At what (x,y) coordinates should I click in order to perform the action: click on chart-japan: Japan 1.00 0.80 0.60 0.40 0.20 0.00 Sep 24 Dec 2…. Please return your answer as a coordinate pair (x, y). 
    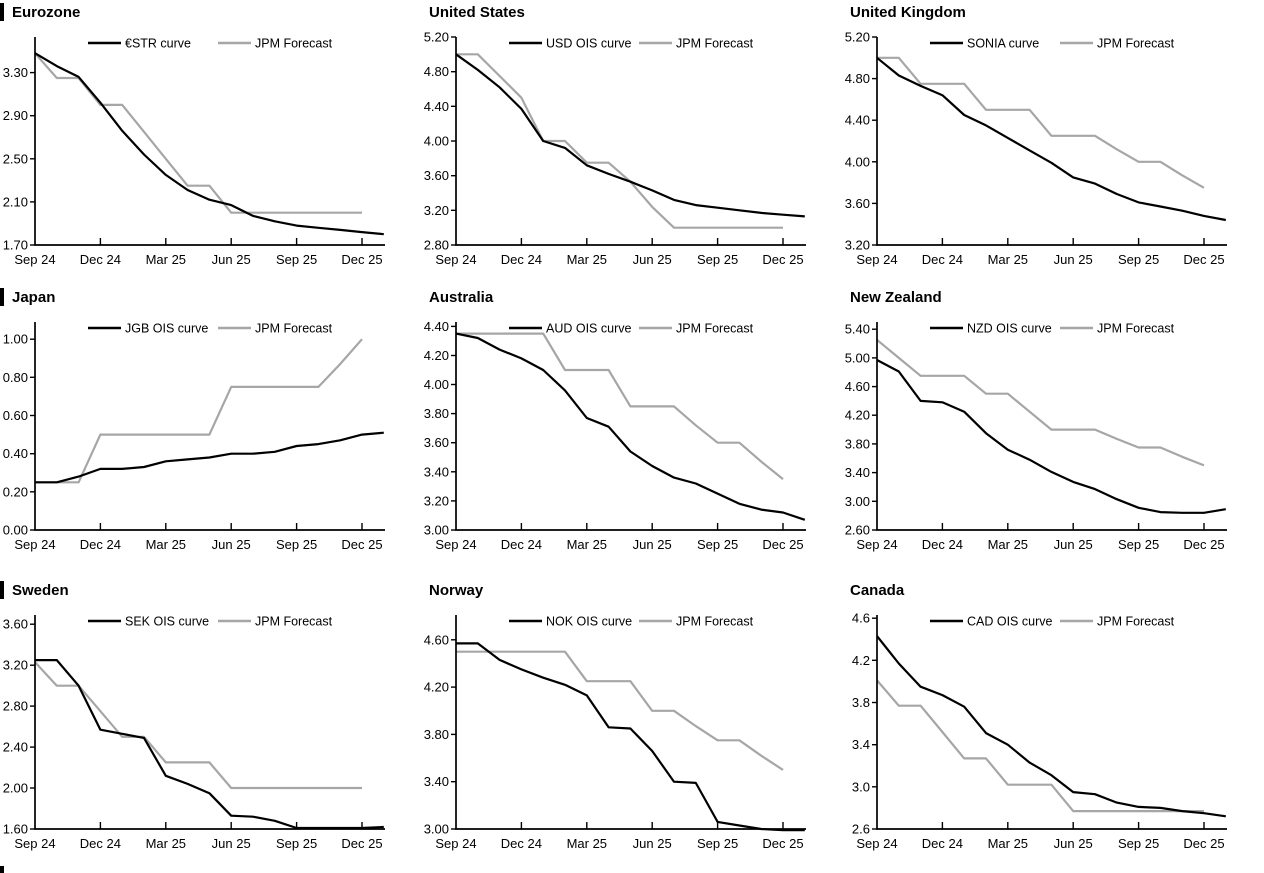
    Looking at the image, I should click on (210, 431).